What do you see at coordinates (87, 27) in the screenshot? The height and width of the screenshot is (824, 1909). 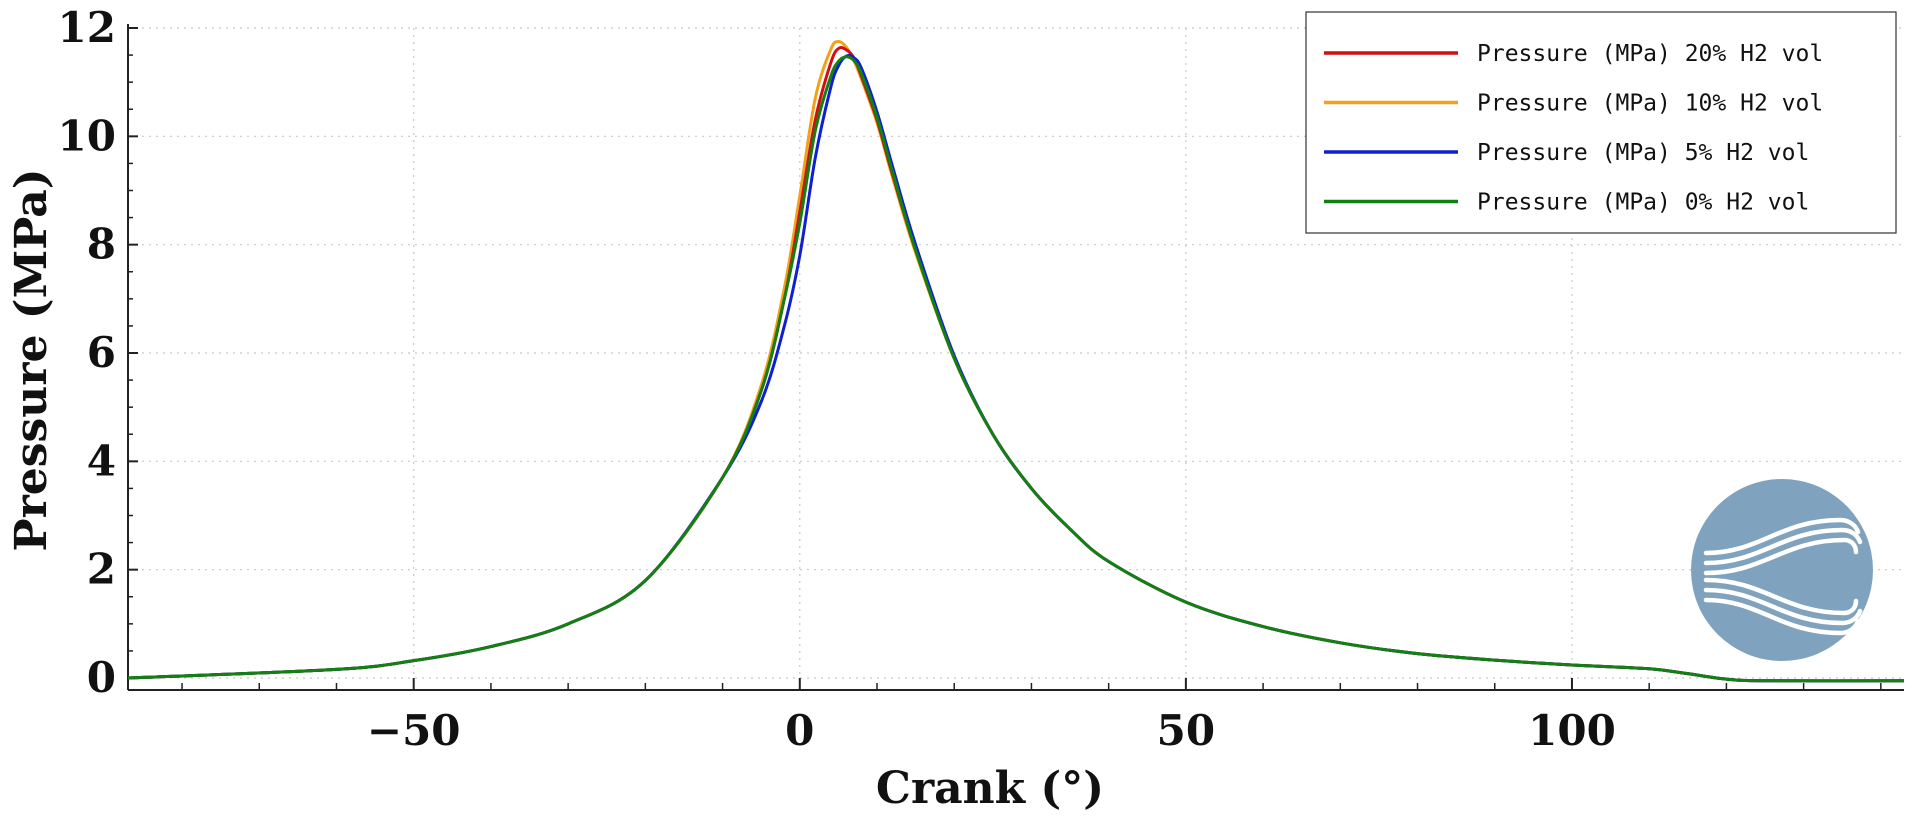 I see `y-tick-label: 12` at bounding box center [87, 27].